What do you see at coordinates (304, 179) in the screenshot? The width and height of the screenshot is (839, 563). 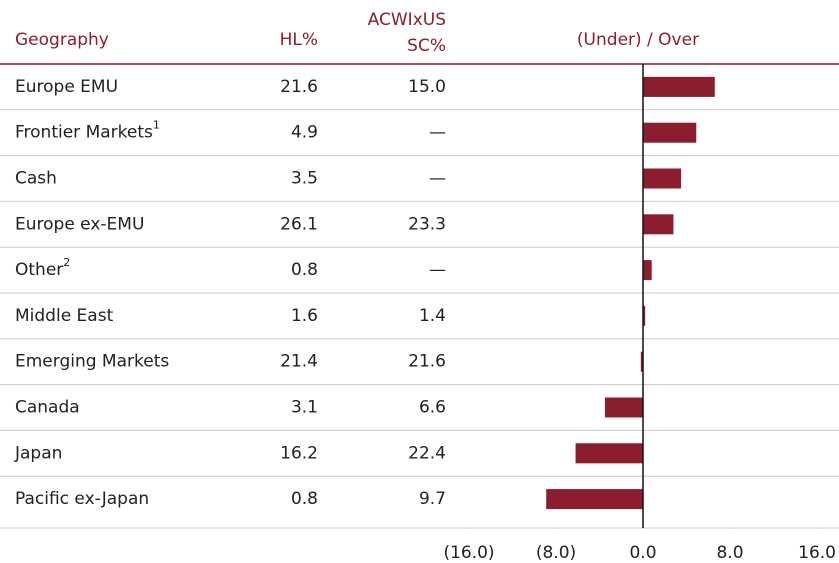 I see `hl-value: 3.5` at bounding box center [304, 179].